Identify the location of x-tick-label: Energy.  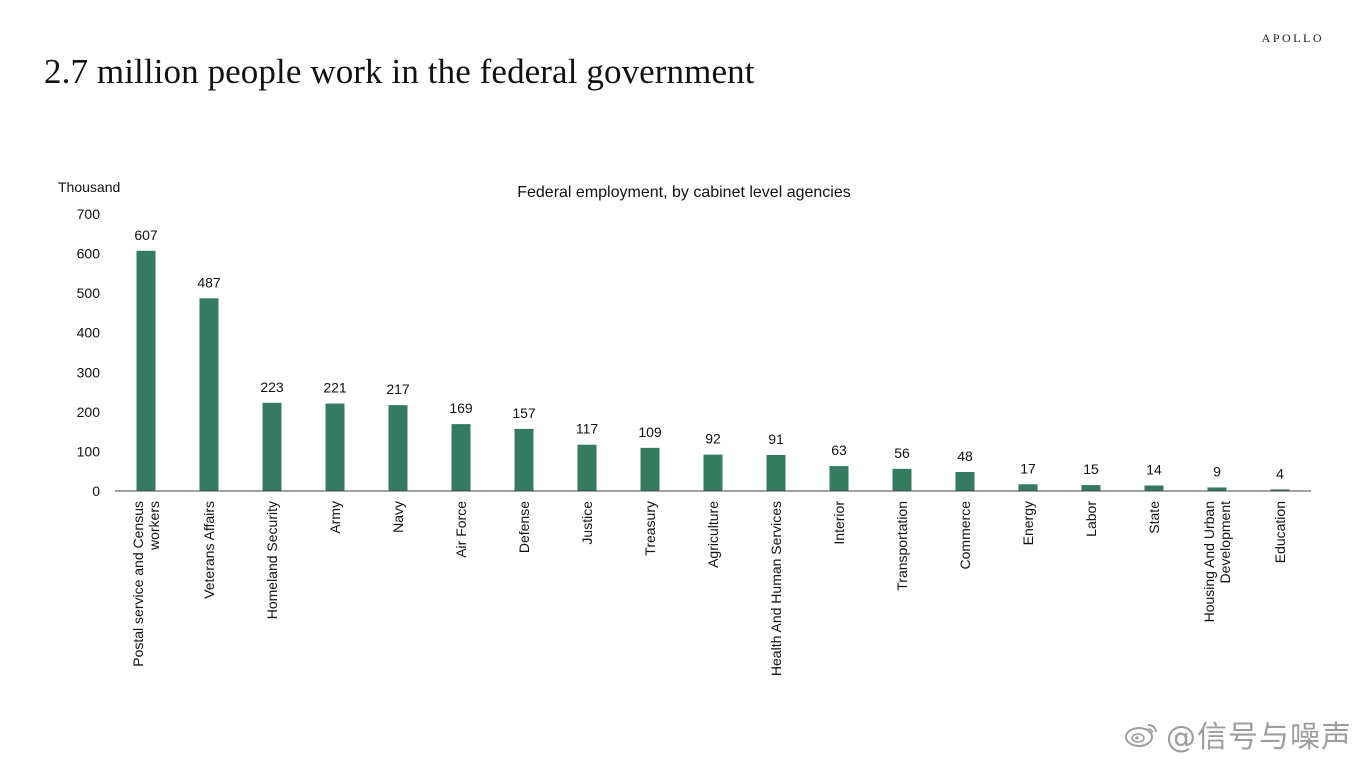
(1028, 523).